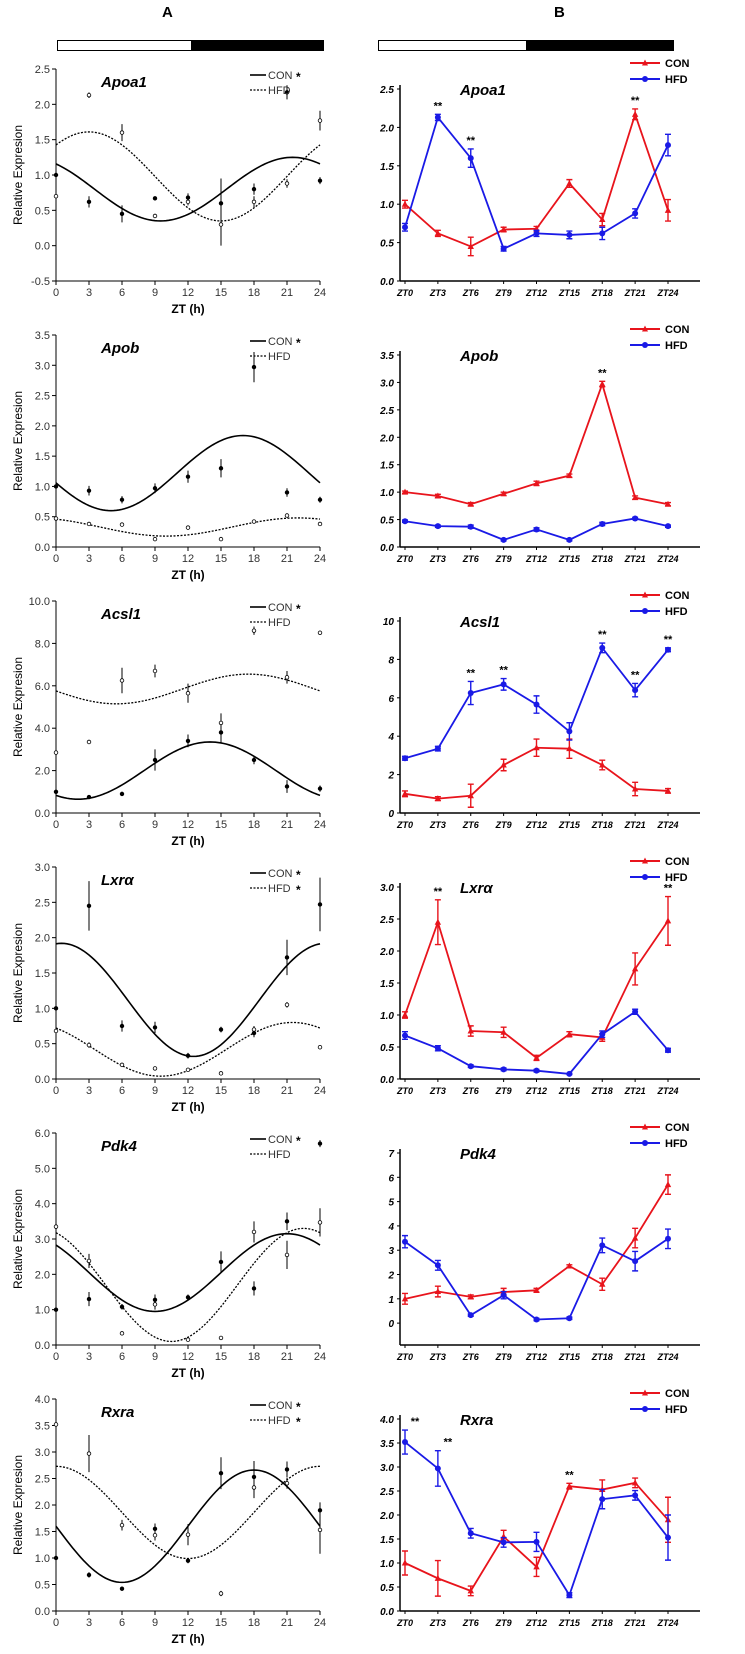 The width and height of the screenshot is (745, 1654). I want to click on x-tick-label: ZT15, so click(569, 1623).